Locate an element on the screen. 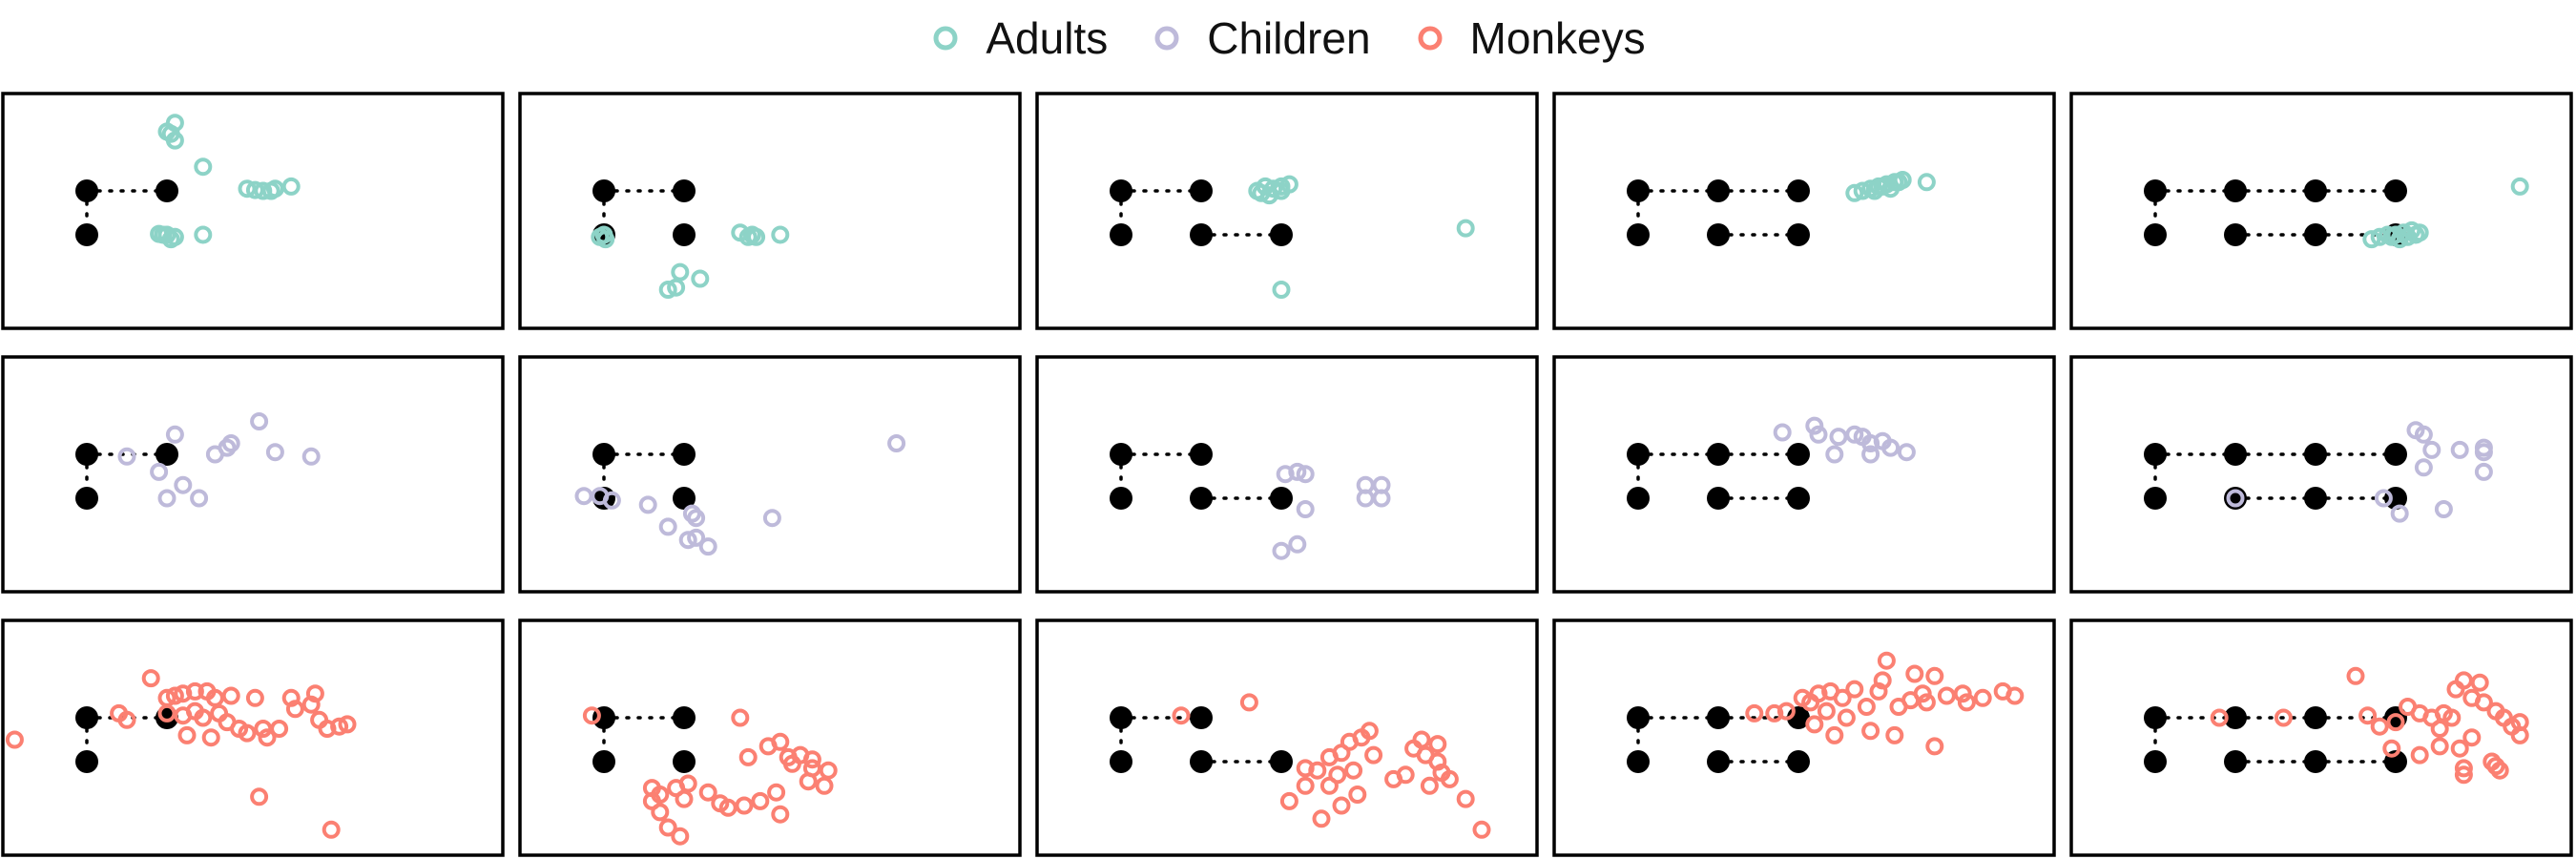 Image resolution: width=2576 pixels, height=859 pixels. legend-item-children: Children is located at coordinates (1261, 38).